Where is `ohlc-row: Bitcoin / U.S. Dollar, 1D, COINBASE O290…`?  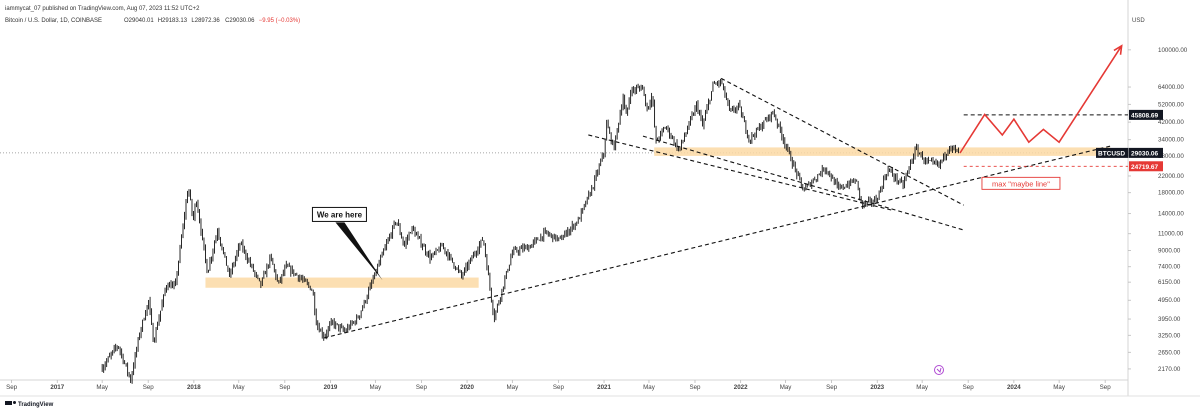
ohlc-row: Bitcoin / U.S. Dollar, 1D, COINBASE O290… is located at coordinates (152, 21).